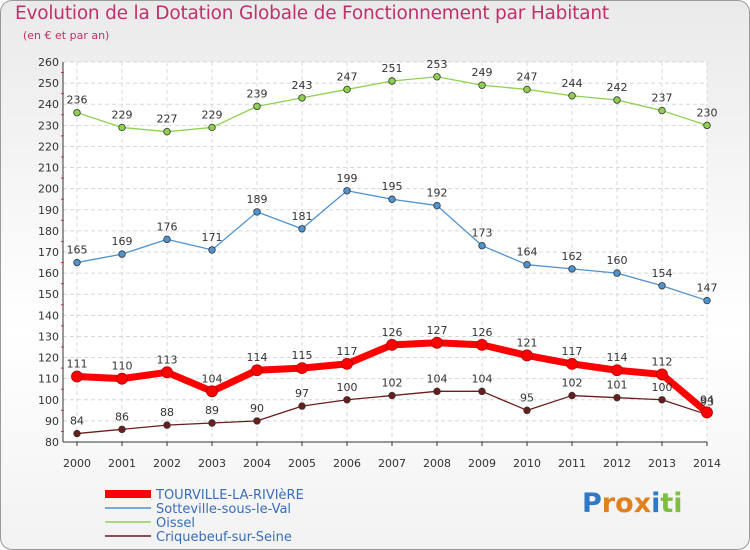 The height and width of the screenshot is (550, 750). What do you see at coordinates (527, 76) in the screenshot?
I see `data-label: 247` at bounding box center [527, 76].